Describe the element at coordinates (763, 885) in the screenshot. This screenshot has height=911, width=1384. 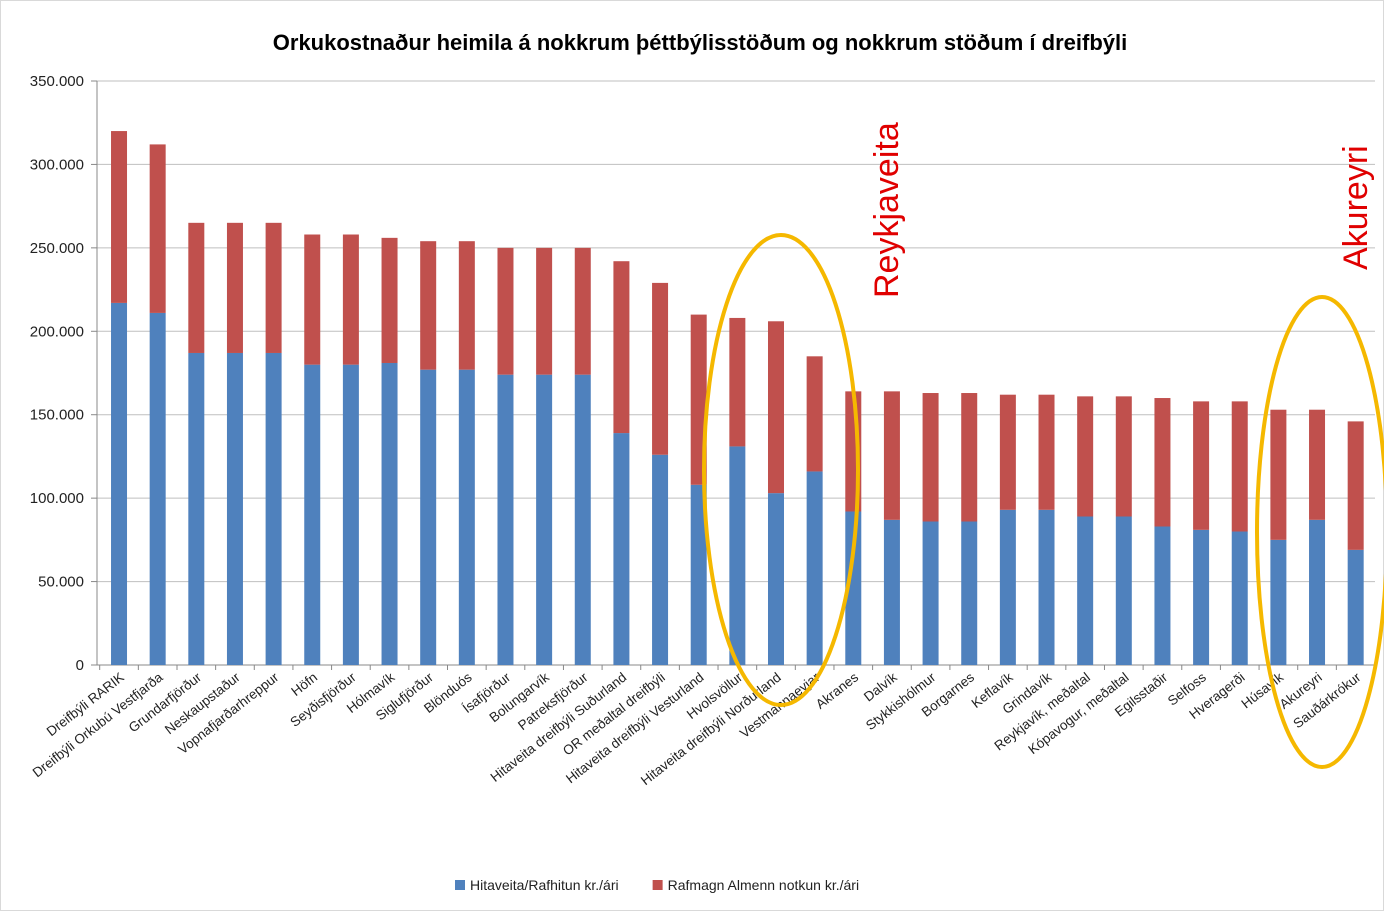
I see `legend-label: Rafmagn Almenn notkun kr./ári` at that location.